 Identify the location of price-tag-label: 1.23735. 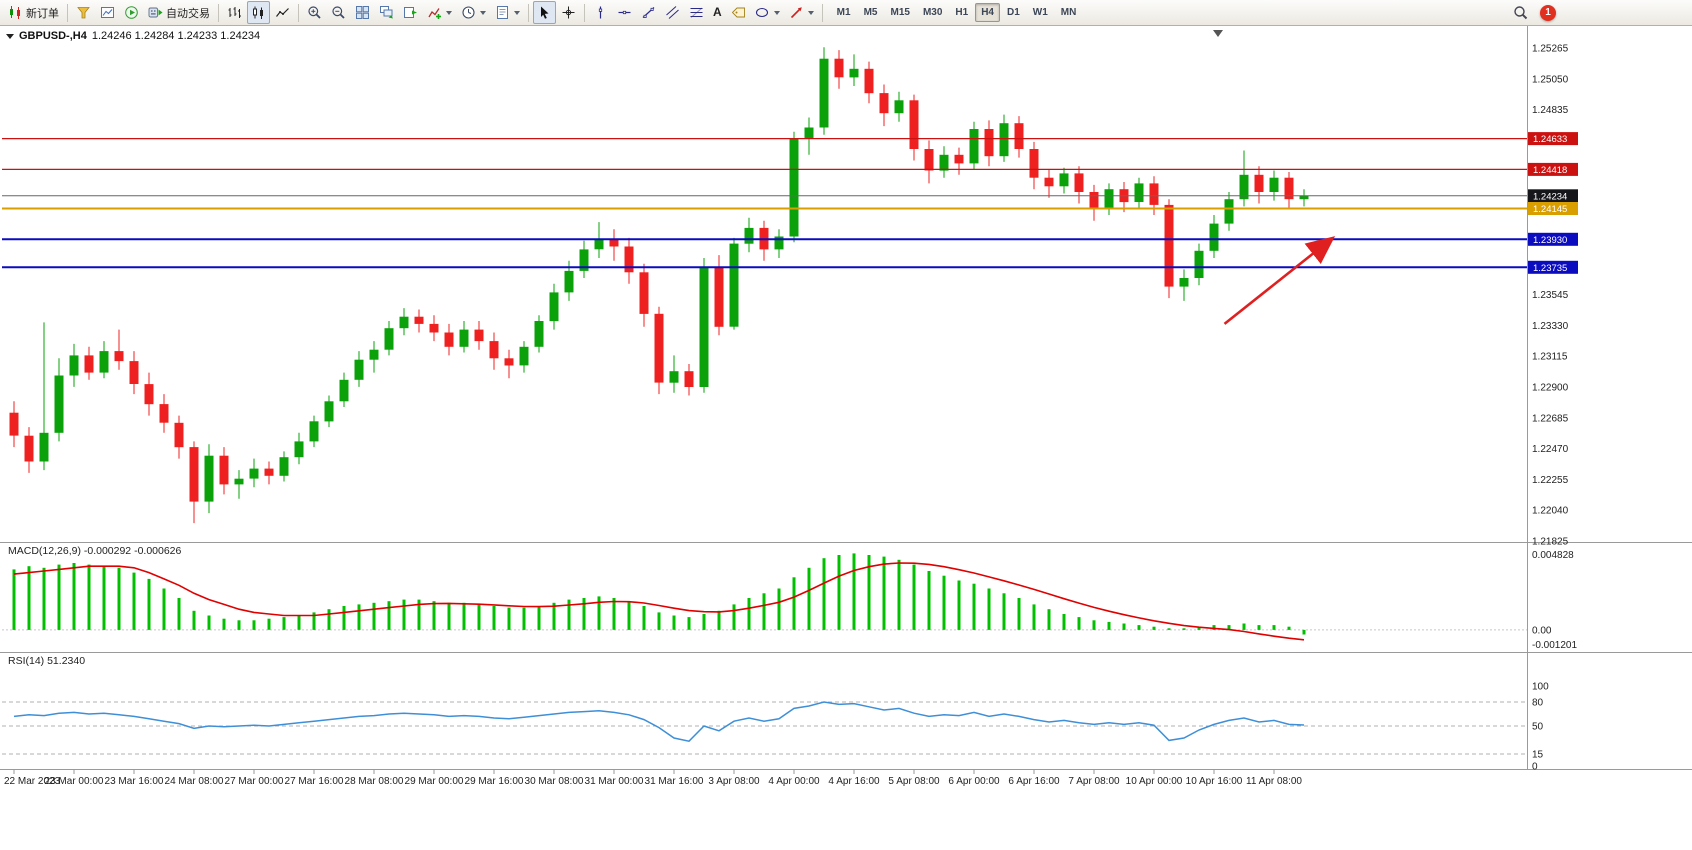
(1550, 268).